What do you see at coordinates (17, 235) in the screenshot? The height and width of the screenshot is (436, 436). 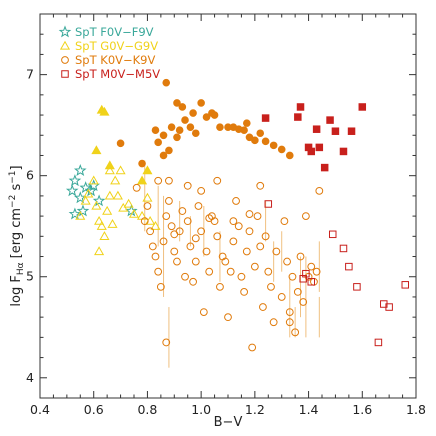 I see `y-axis-label: log FHα [erg cm−2 s−1]` at bounding box center [17, 235].